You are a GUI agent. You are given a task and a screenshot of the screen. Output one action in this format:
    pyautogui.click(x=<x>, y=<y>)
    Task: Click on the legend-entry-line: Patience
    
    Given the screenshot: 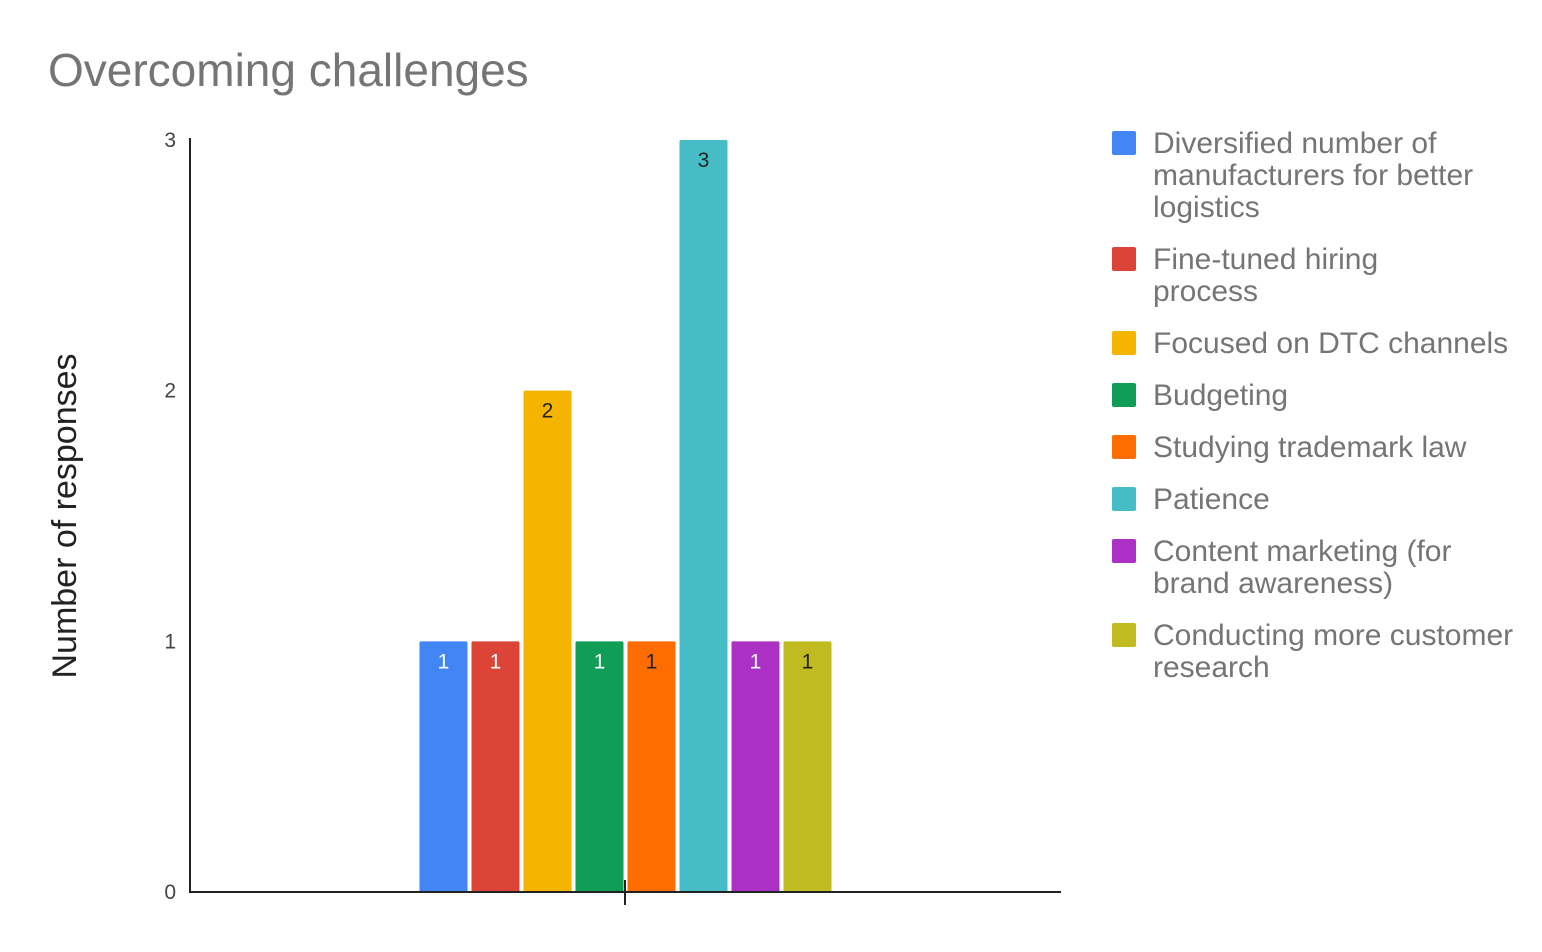 What is the action you would take?
    pyautogui.click(x=1211, y=499)
    